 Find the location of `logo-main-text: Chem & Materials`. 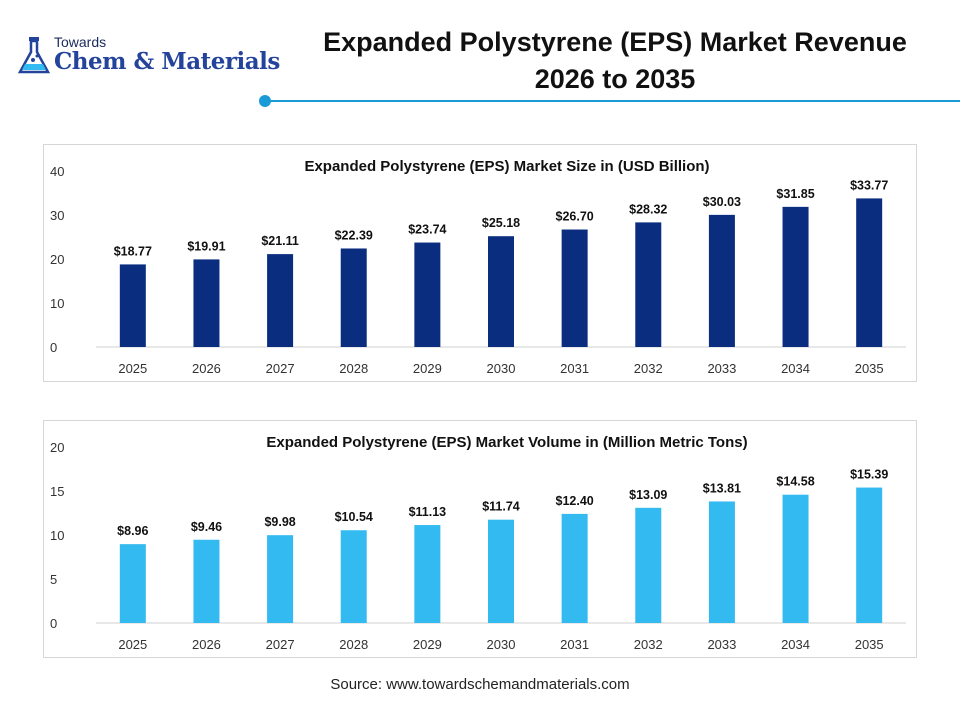

logo-main-text: Chem & Materials is located at coordinates (167, 61).